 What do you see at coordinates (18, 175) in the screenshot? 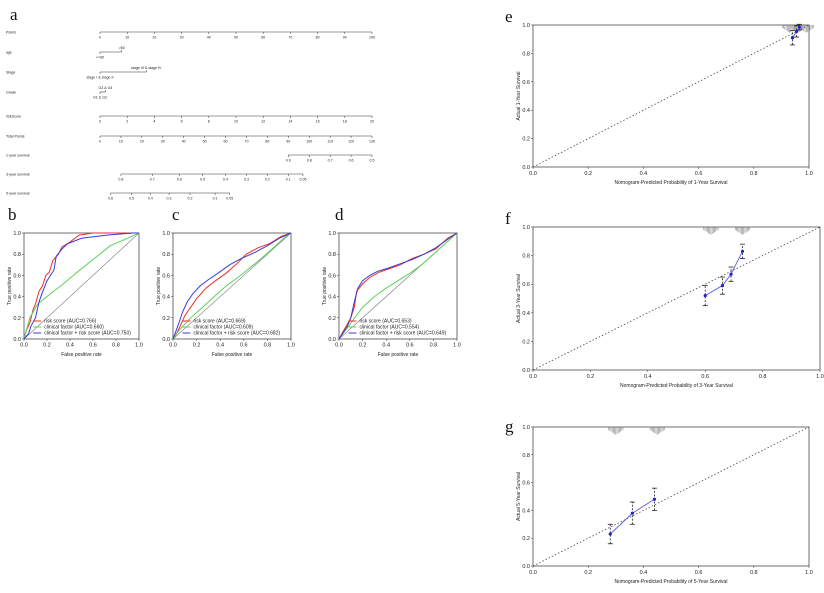
I see `nomogram-row-label: 3-year survival` at bounding box center [18, 175].